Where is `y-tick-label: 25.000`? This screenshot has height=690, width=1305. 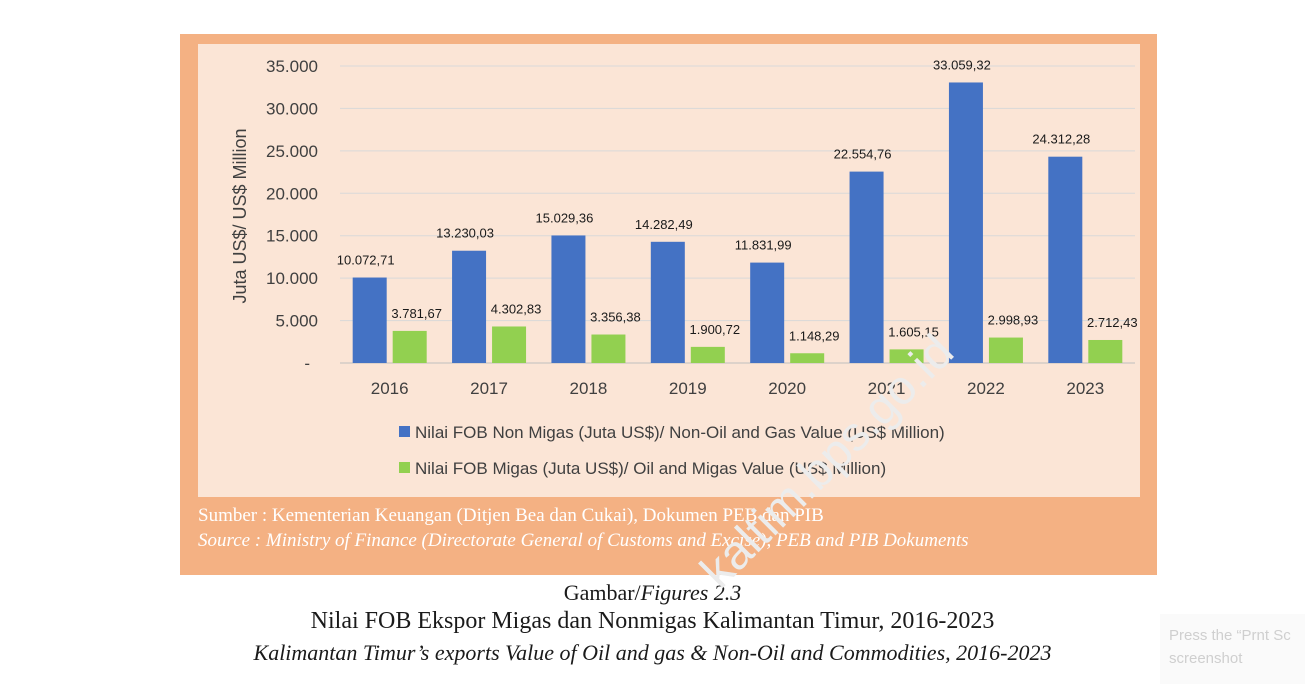
y-tick-label: 25.000 is located at coordinates (292, 151).